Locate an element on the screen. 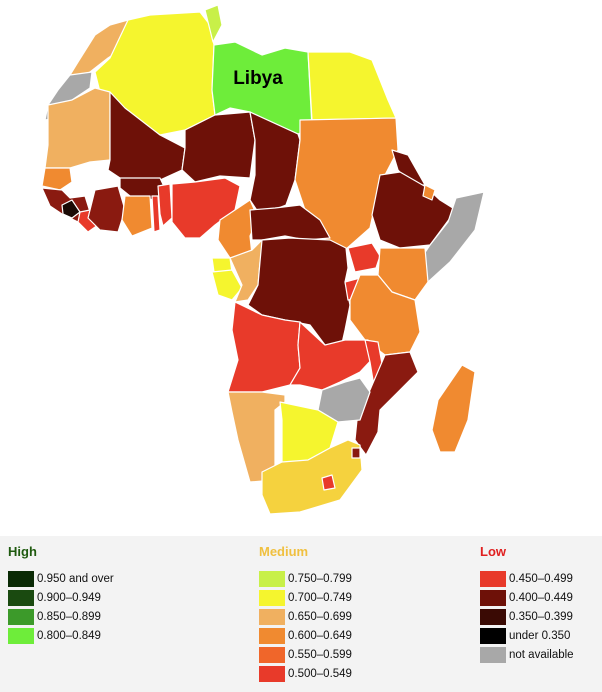 This screenshot has width=602, height=692. country-uganda is located at coordinates (364, 257).